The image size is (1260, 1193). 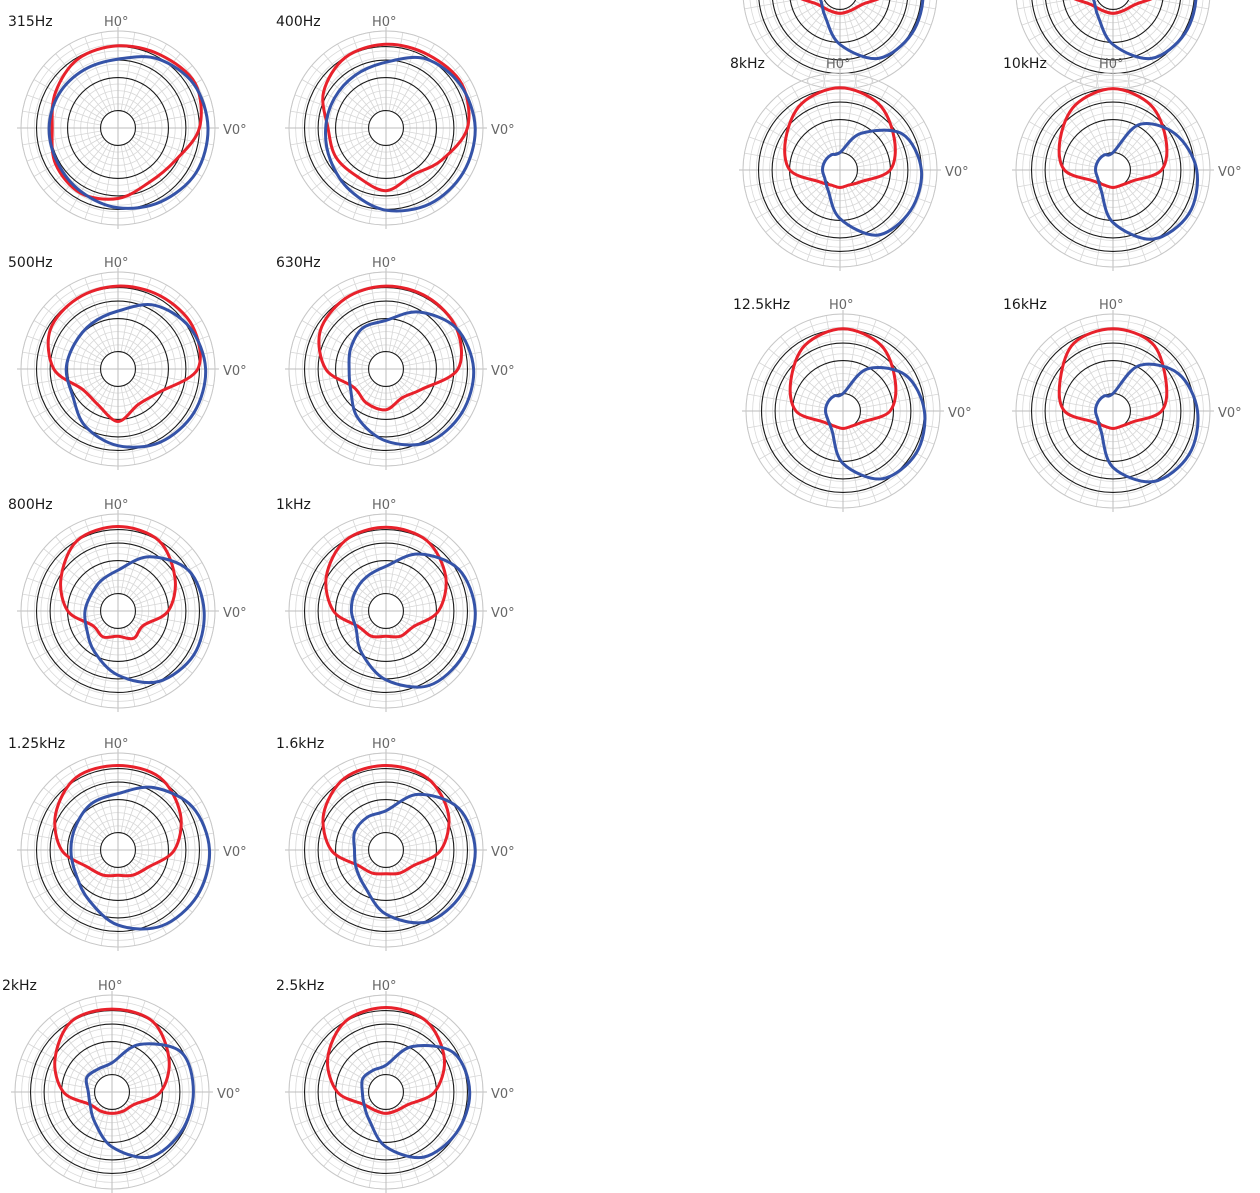 I want to click on frequency-label: 2.5kHz, so click(x=300, y=986).